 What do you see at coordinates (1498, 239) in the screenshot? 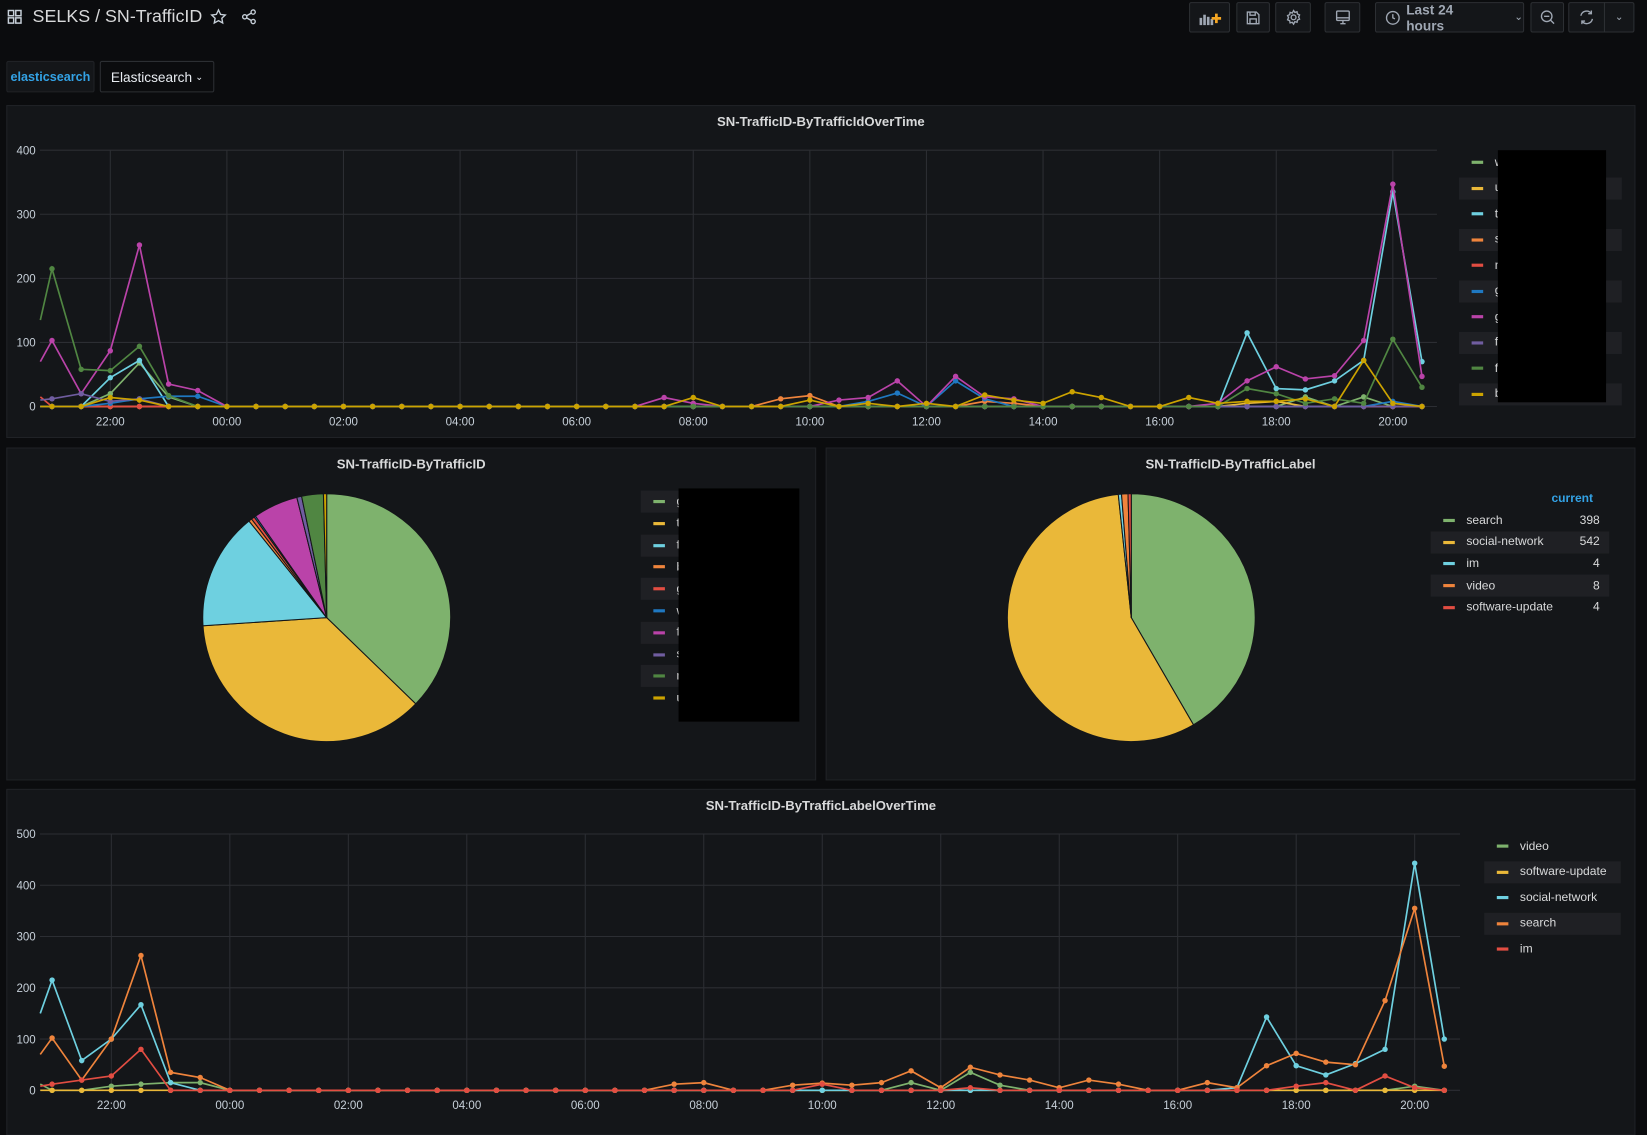
I see `legend-label: s` at bounding box center [1498, 239].